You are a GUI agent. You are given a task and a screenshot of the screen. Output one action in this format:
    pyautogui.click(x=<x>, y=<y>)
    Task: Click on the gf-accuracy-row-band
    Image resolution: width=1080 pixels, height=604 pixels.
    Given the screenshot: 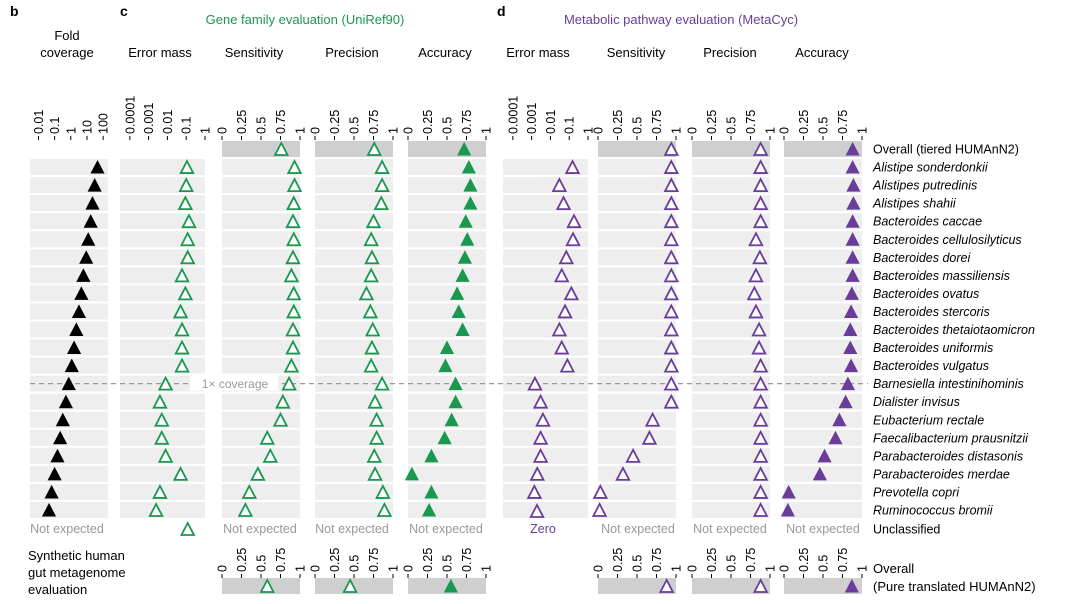 What is the action you would take?
    pyautogui.click(x=447, y=257)
    